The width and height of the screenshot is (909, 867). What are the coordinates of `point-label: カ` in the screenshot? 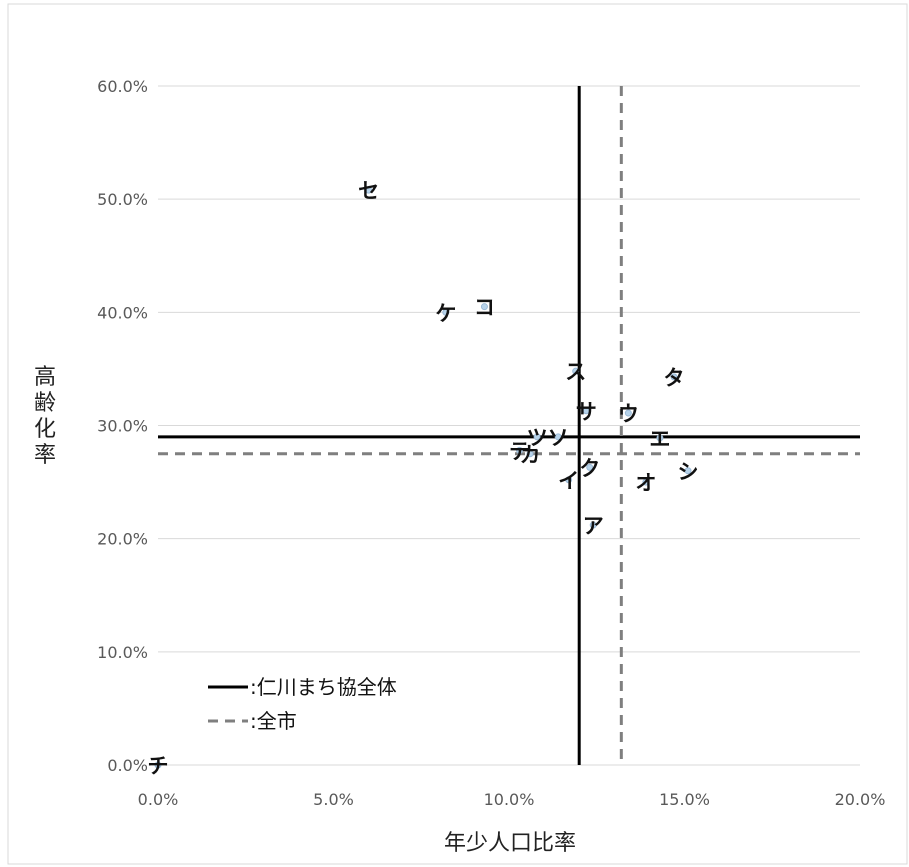 It's located at (530, 455).